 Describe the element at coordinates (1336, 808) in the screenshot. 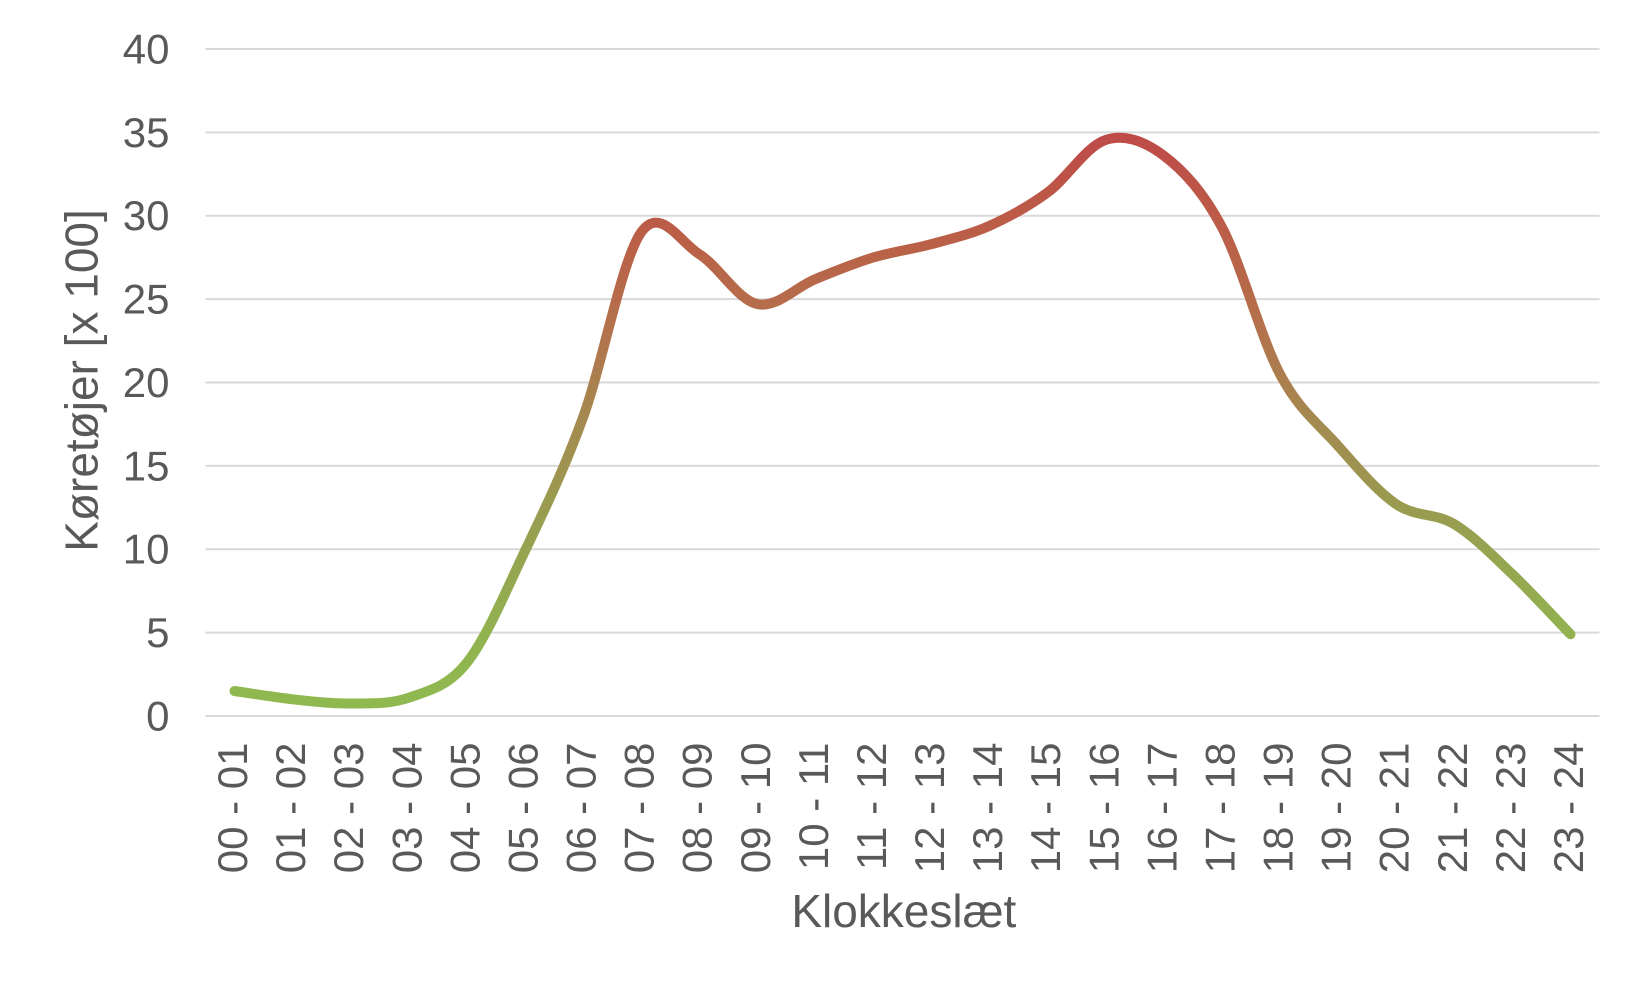

I see `svg-text: 19 - 20` at that location.